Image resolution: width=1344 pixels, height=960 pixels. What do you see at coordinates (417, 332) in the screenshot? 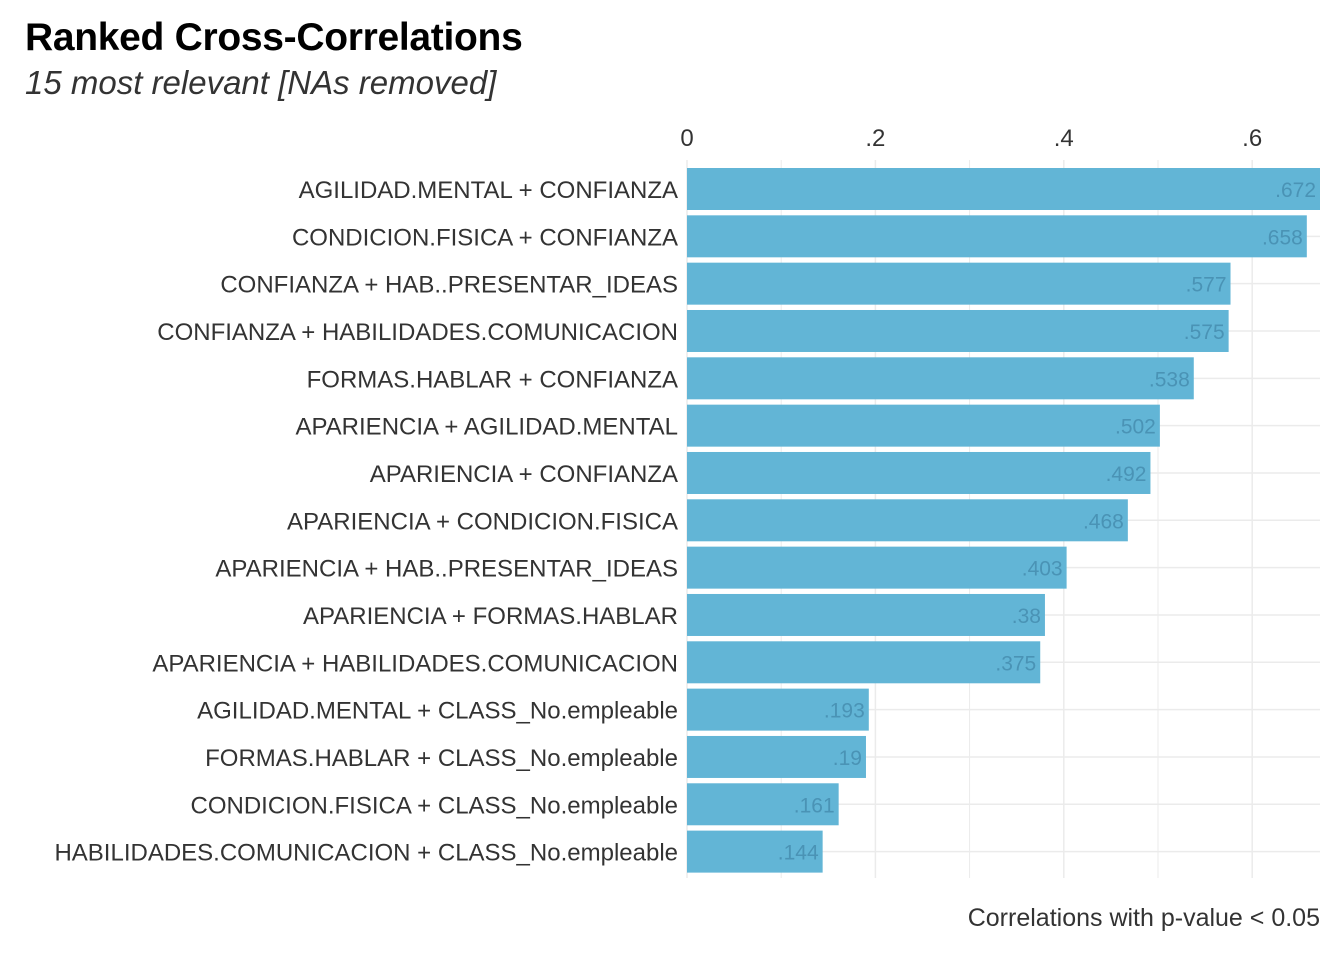
I see `category-label: CONFIANZA + HABILIDADES.COMUNICACION` at bounding box center [417, 332].